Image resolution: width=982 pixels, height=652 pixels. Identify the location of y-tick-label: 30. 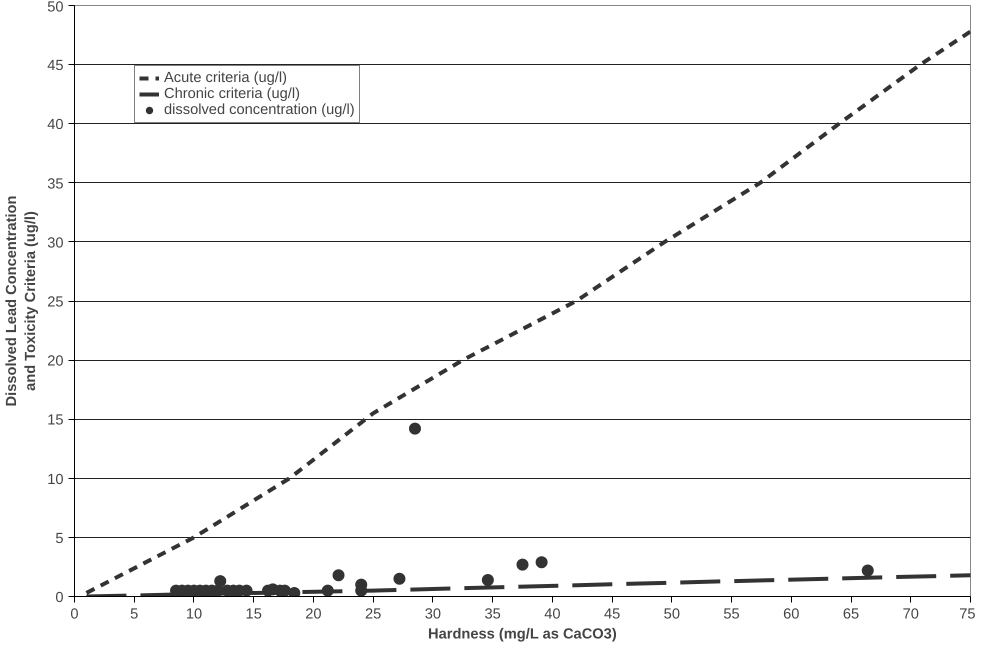
(55, 243).